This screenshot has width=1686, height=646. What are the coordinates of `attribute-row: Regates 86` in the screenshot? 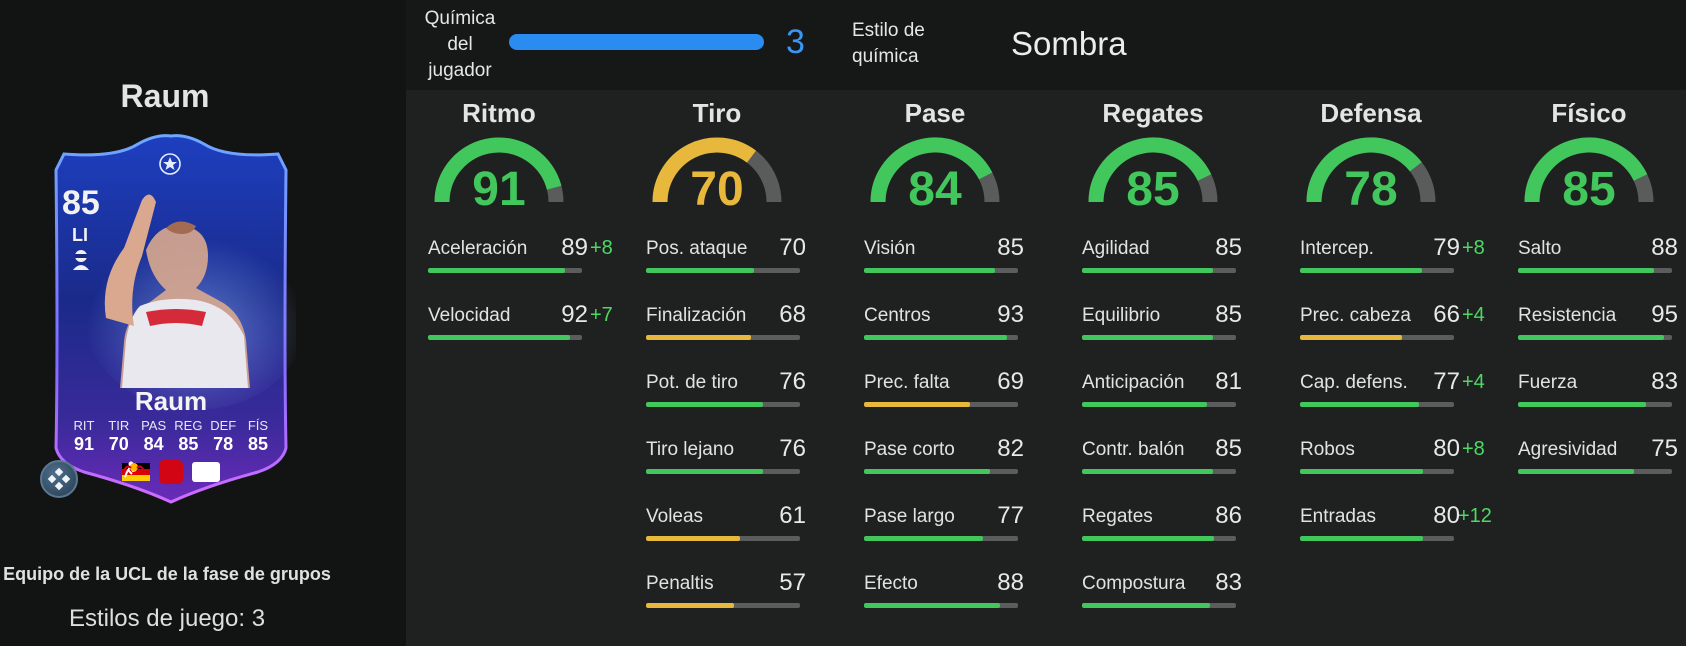 It's located at (1162, 525).